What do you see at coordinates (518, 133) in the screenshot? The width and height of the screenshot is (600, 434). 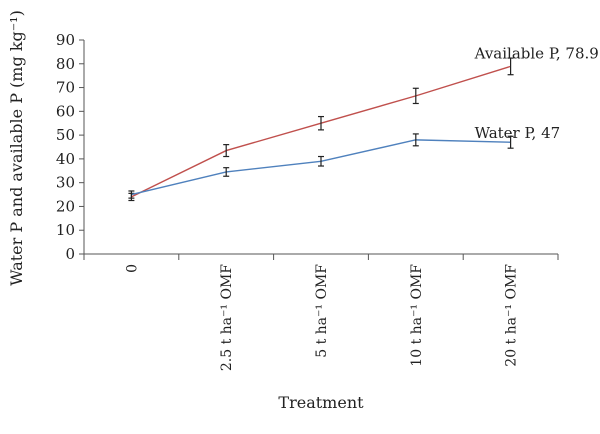 I see `series-data-label: Water P, 47` at bounding box center [518, 133].